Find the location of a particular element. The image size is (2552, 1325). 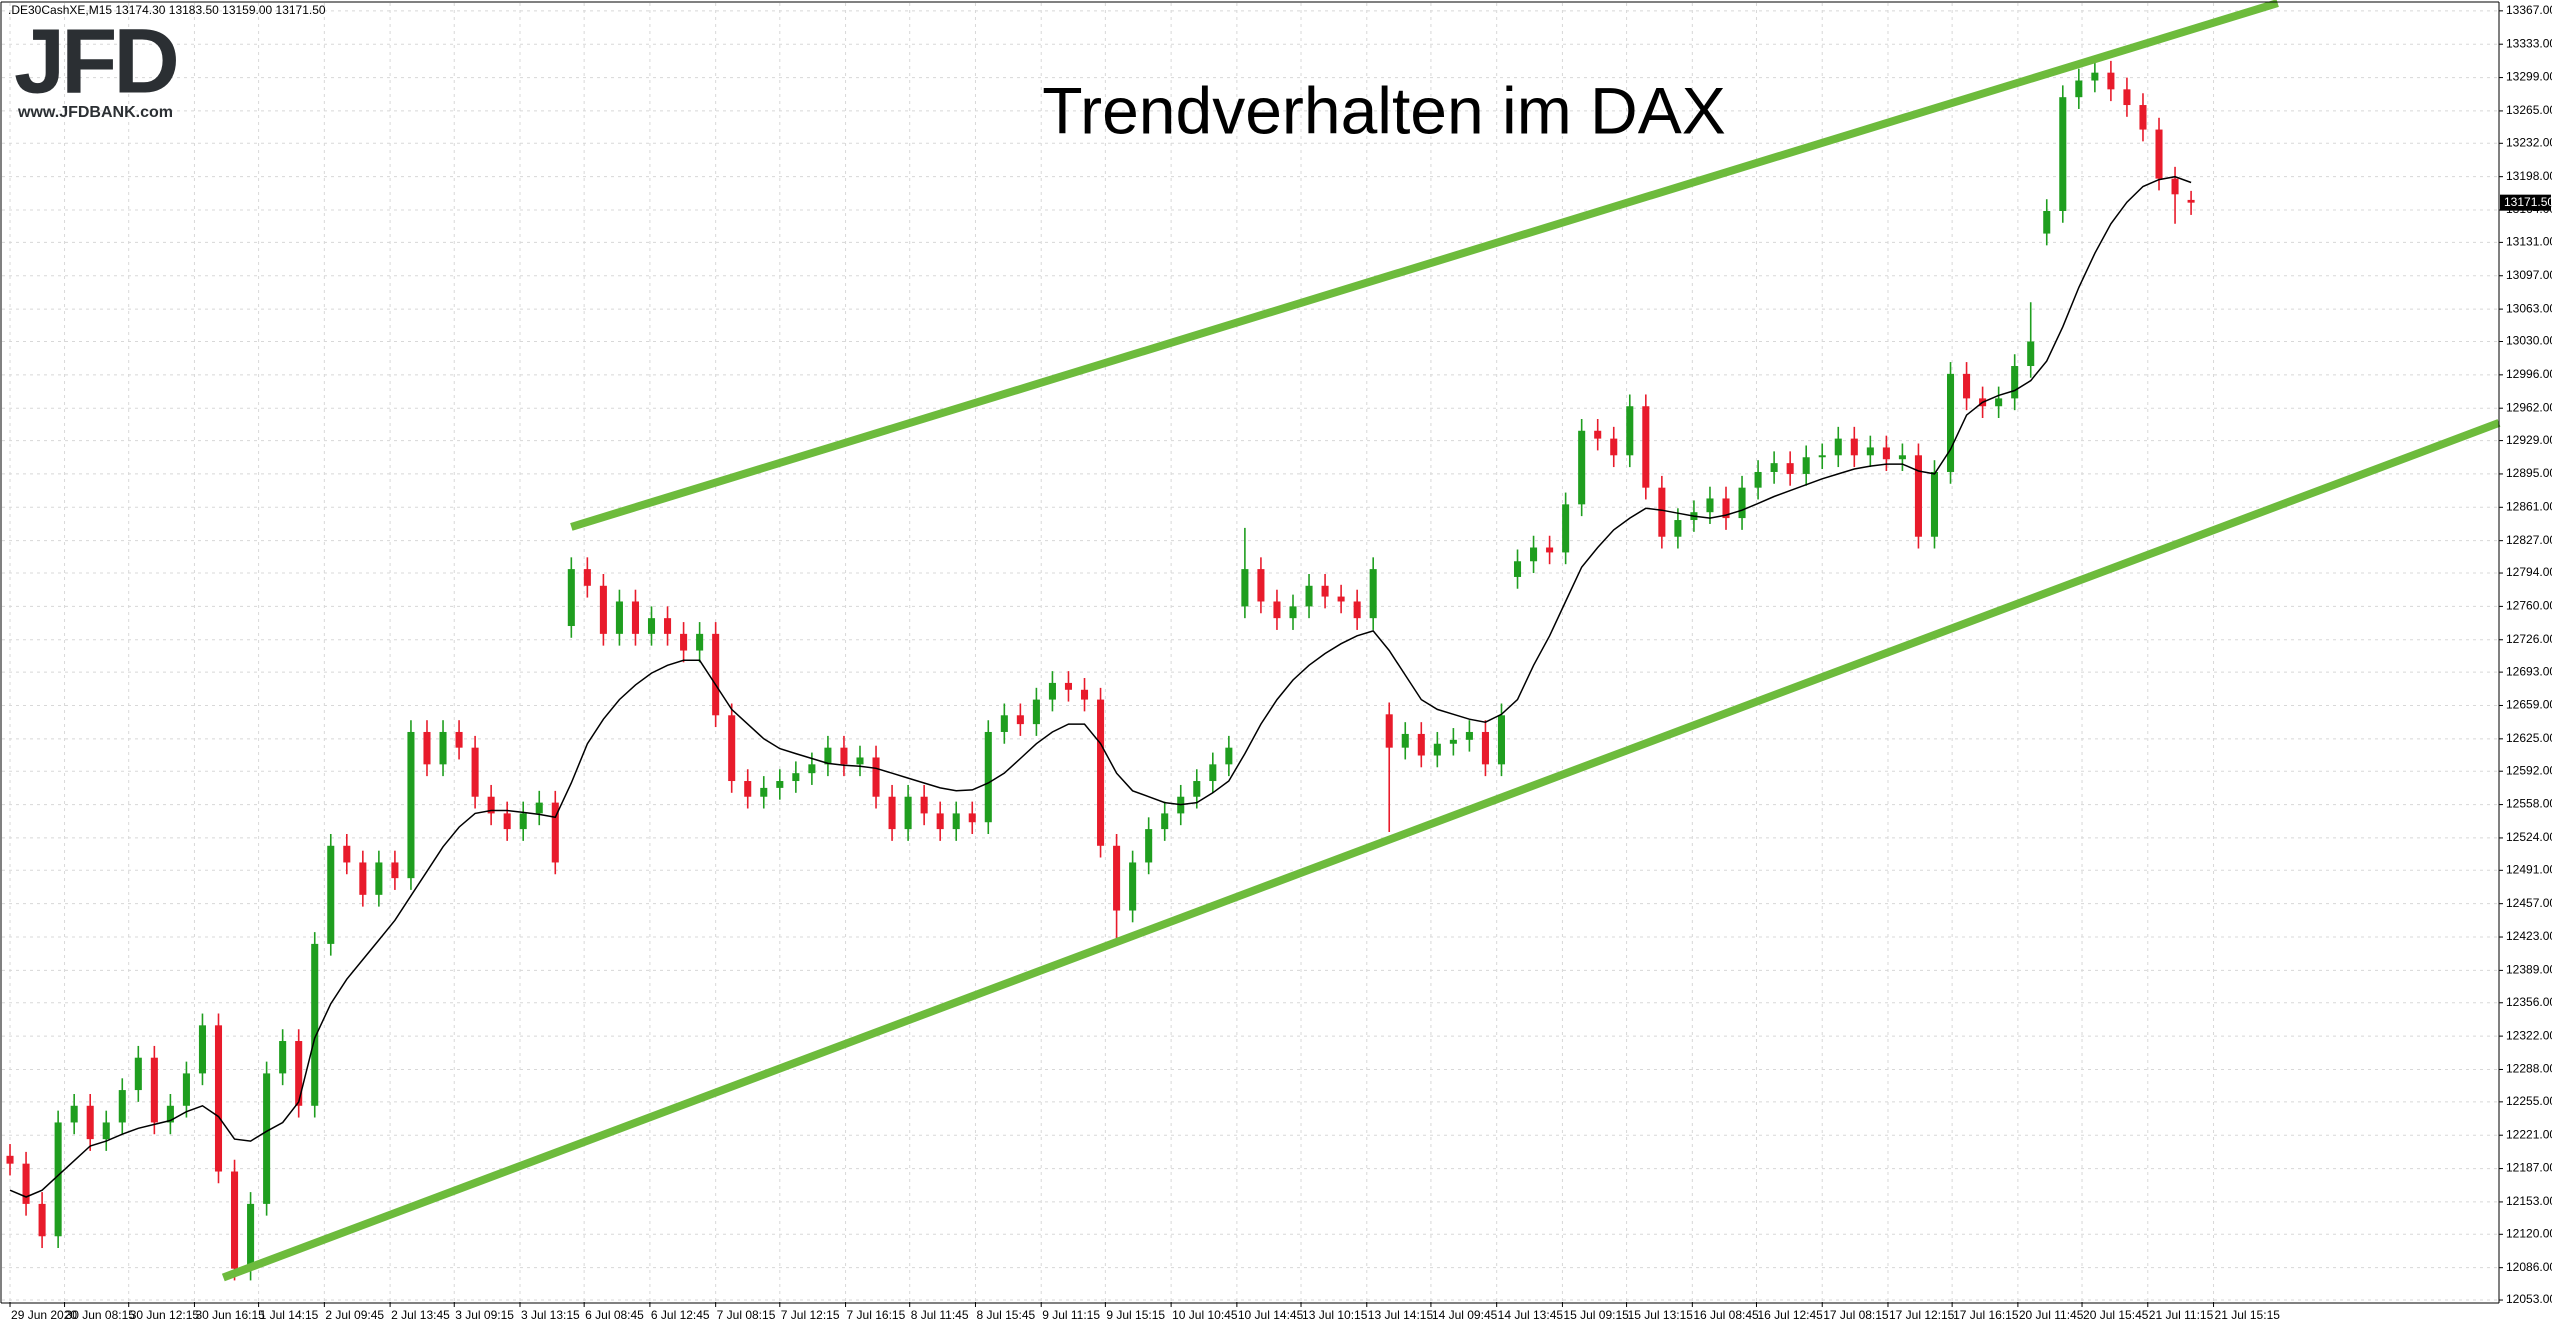

x-tick-label: 8 Jul 15:45 is located at coordinates (1005, 1315).